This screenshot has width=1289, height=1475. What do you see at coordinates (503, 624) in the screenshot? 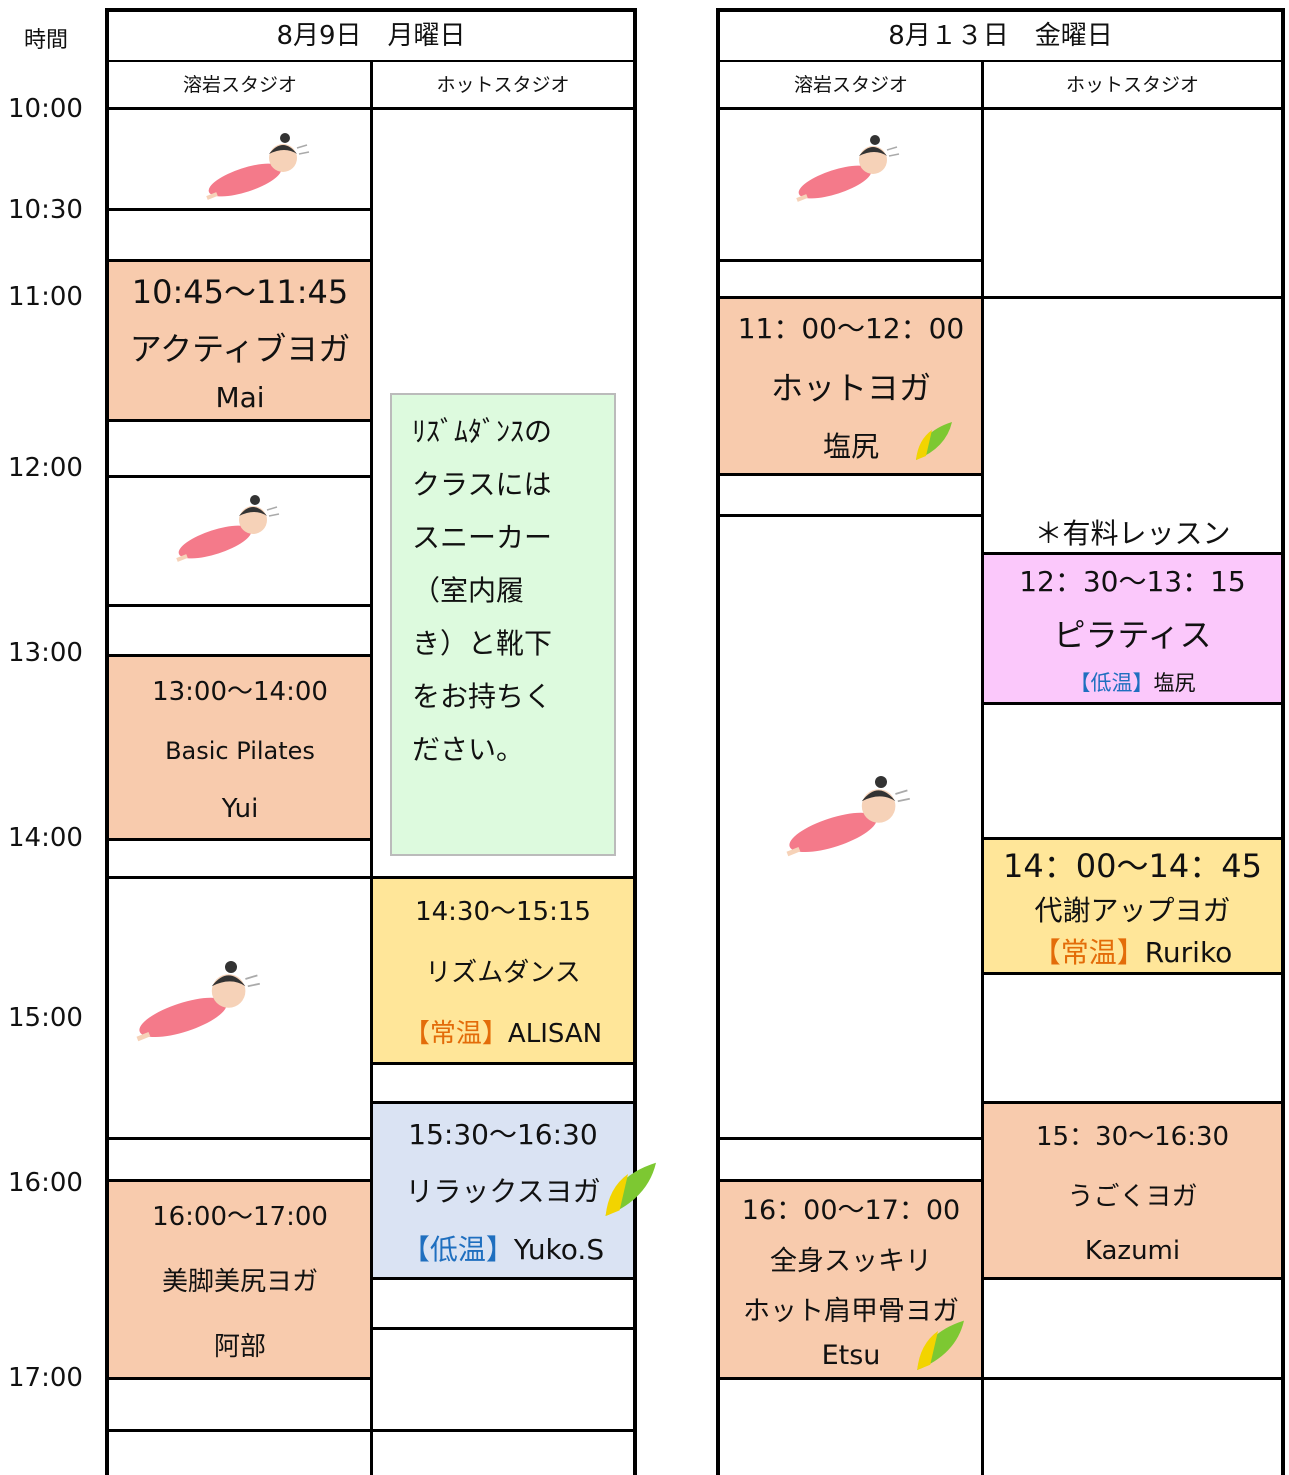
I see `note: ﾘｽﾞﾑﾀﾞﾝｽの クラスにはスニーカー （室内履き）と靴下をお持ちください。` at bounding box center [503, 624].